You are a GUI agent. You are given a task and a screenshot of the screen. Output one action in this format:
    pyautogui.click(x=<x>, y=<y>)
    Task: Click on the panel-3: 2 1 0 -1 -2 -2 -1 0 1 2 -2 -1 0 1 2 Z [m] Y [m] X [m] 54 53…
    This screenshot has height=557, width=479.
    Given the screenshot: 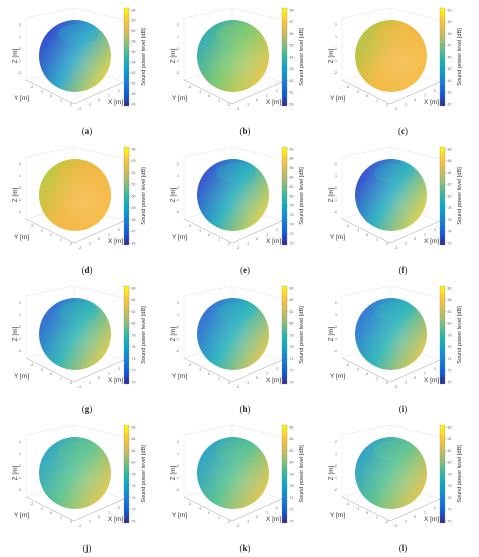 What is the action you would take?
    pyautogui.click(x=87, y=211)
    